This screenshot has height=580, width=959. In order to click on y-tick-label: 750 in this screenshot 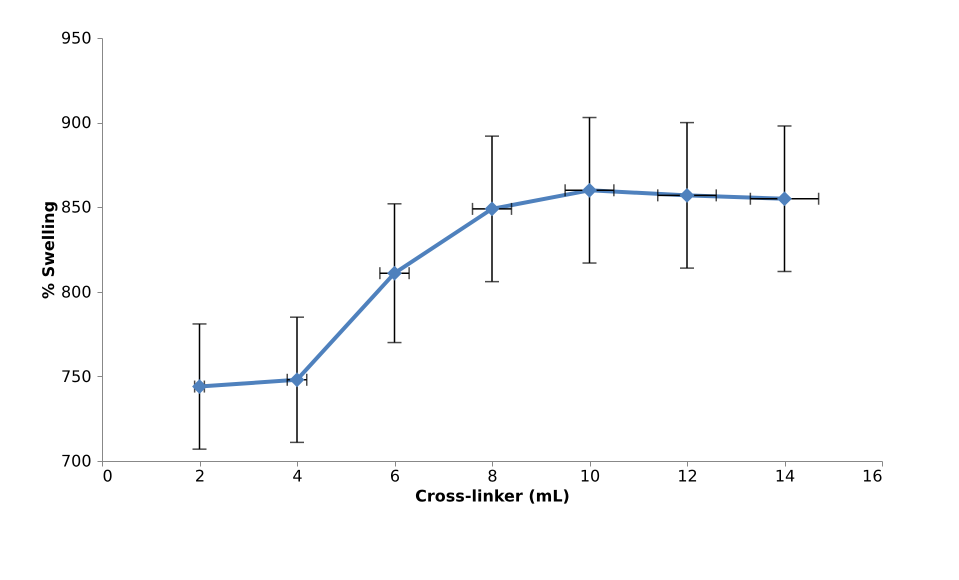, I will do `click(76, 376)`.